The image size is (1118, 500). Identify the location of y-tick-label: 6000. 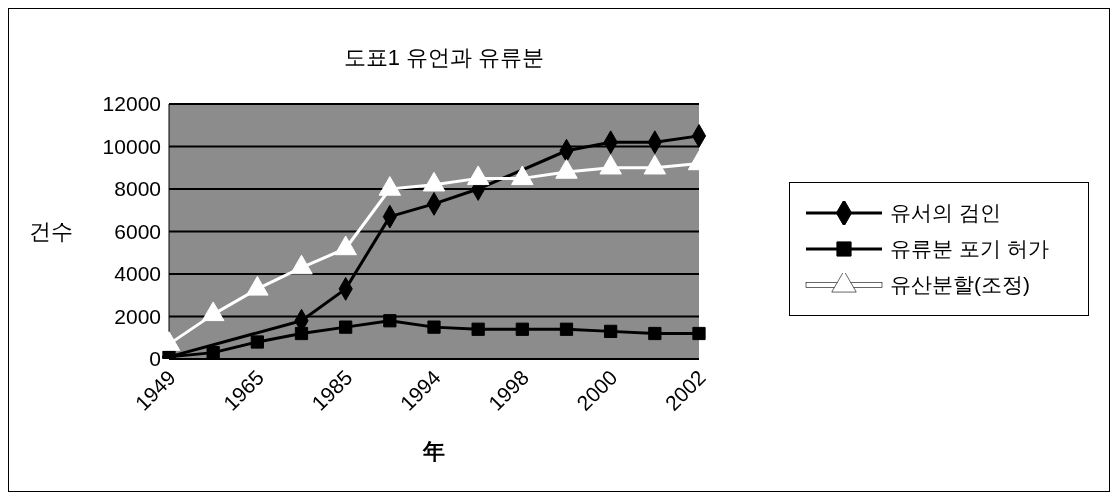
(137, 231).